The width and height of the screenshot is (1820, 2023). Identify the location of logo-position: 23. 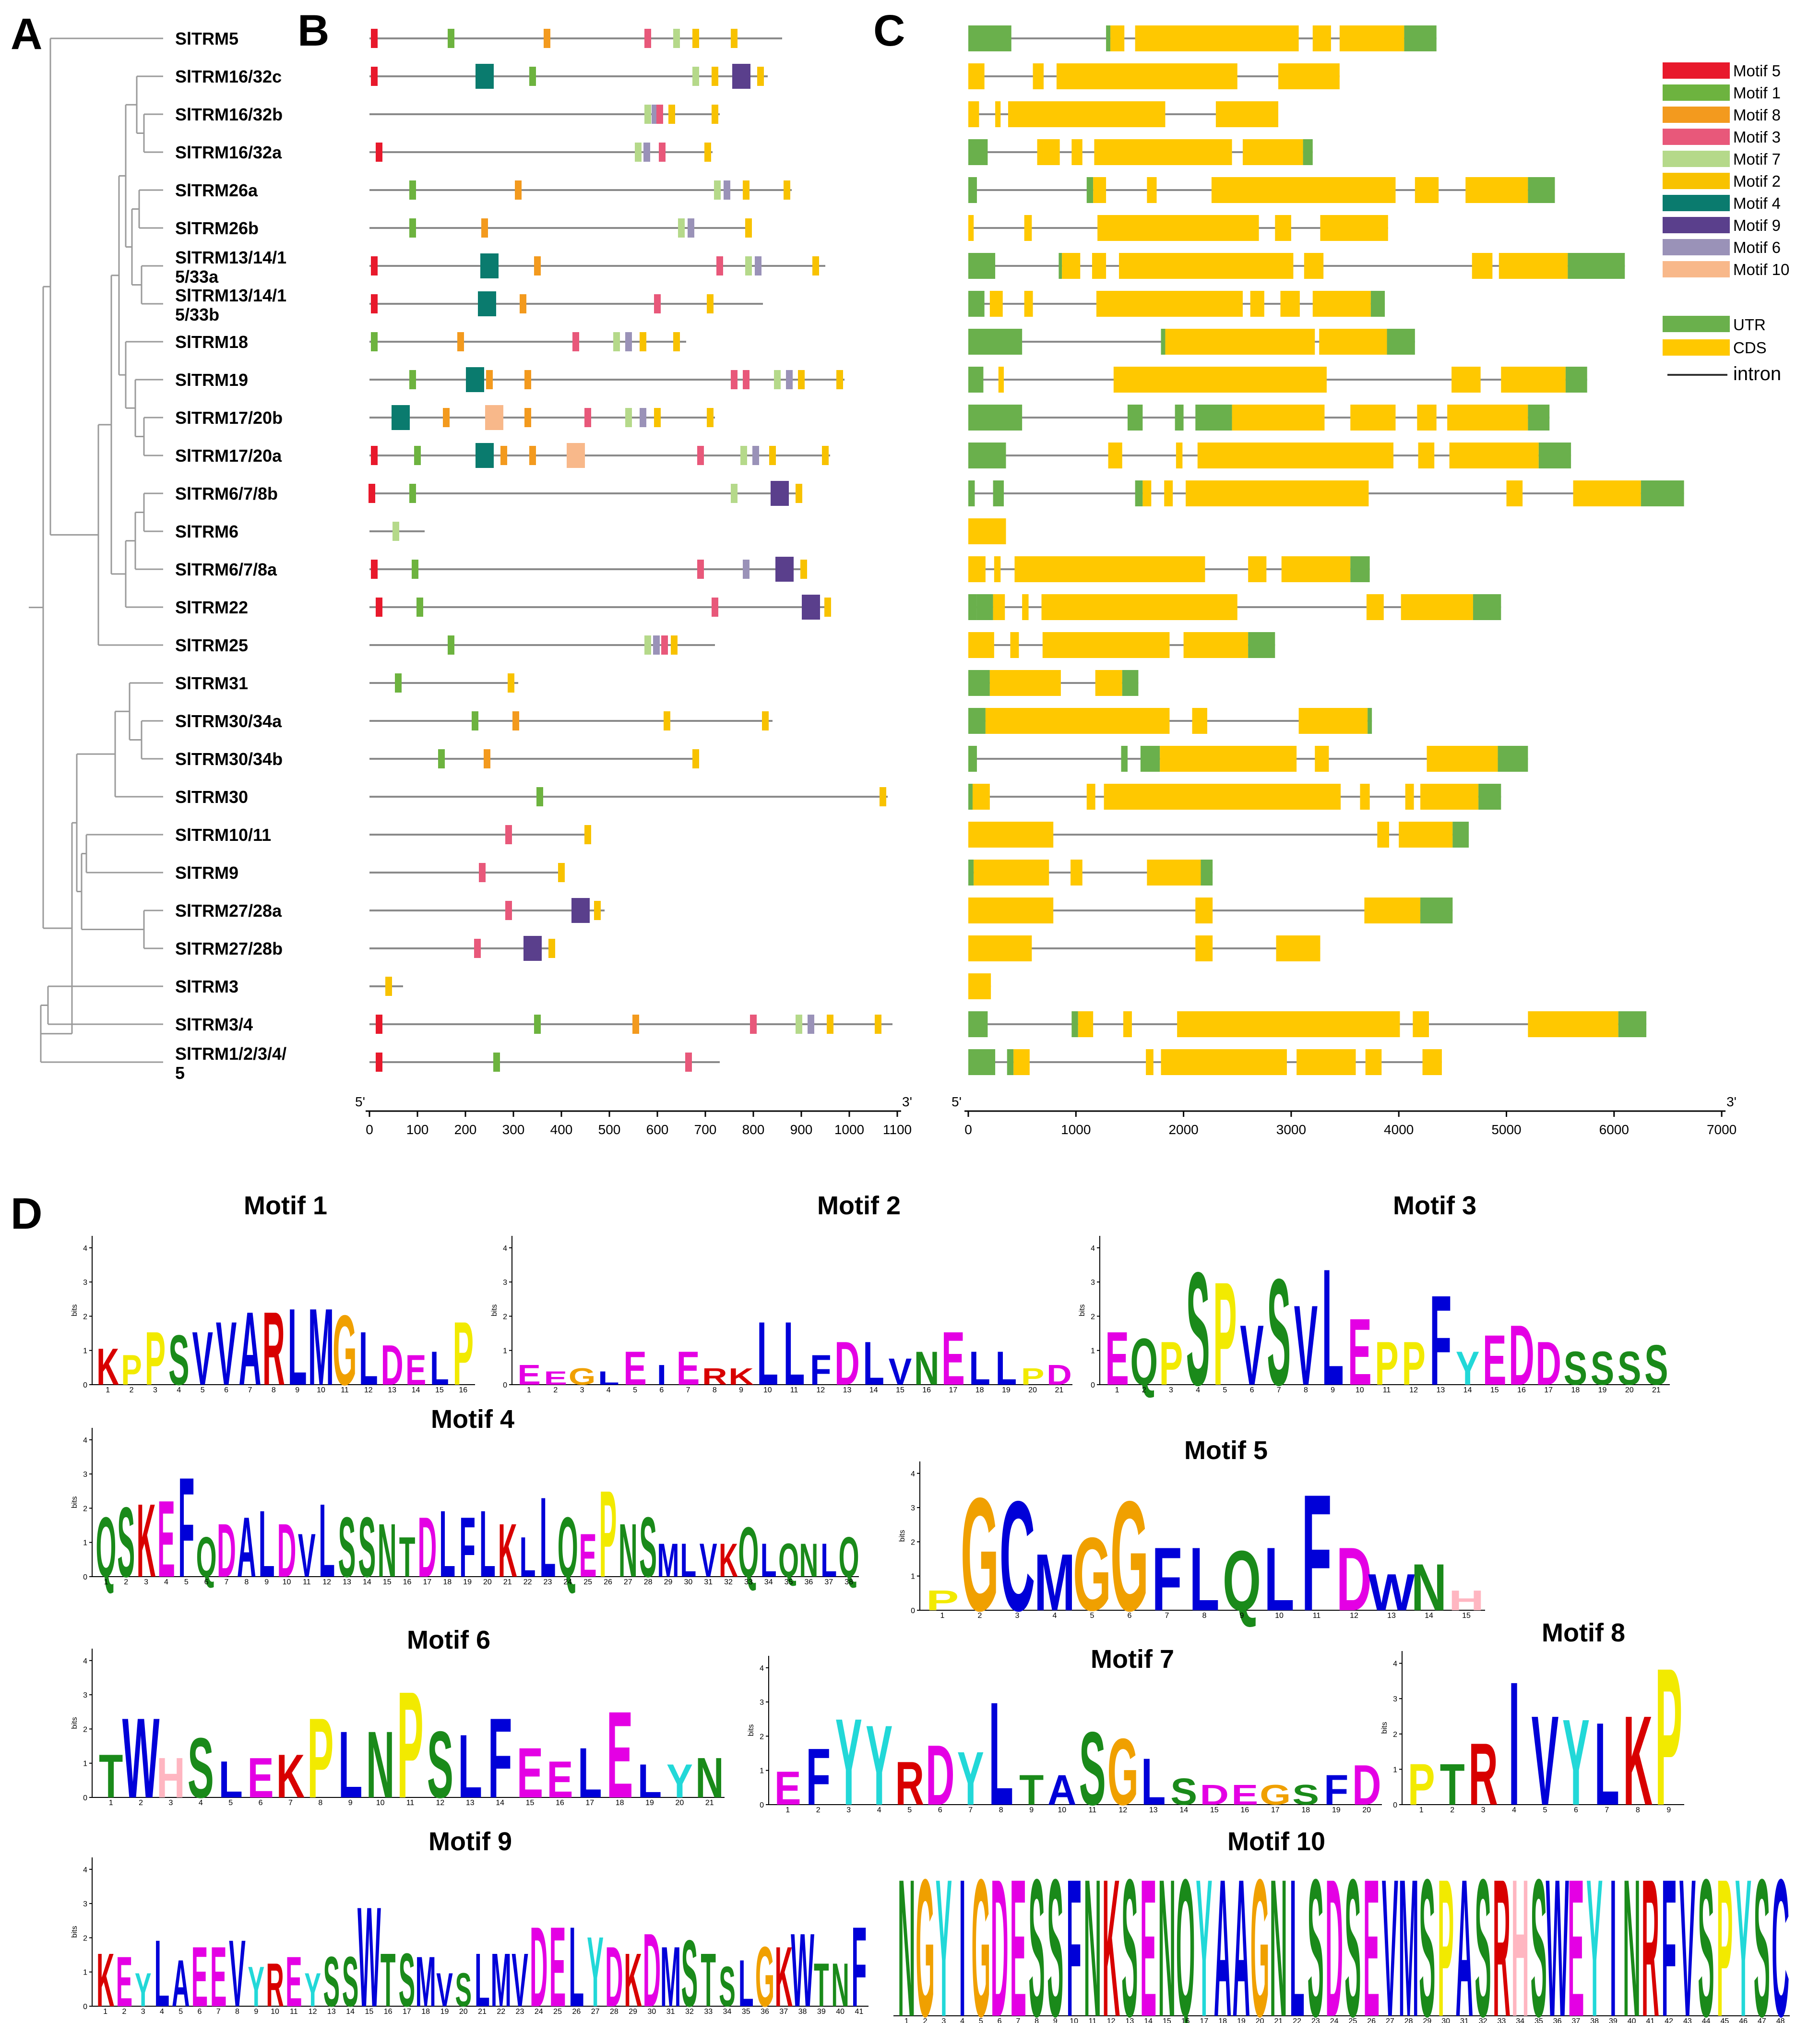
(520, 2012).